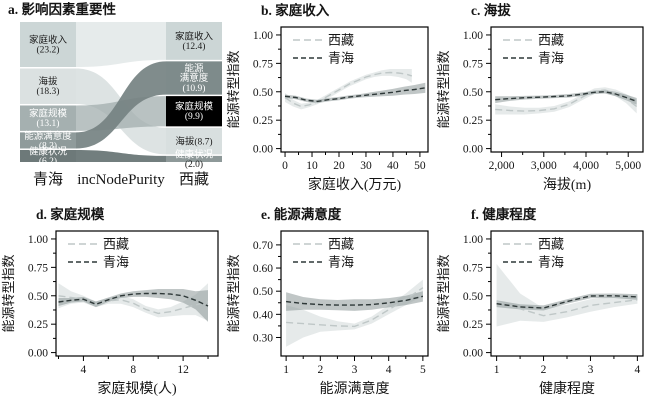 This screenshot has width=650, height=407. Describe the element at coordinates (121, 44) in the screenshot. I see `flow-家庭收入` at that location.